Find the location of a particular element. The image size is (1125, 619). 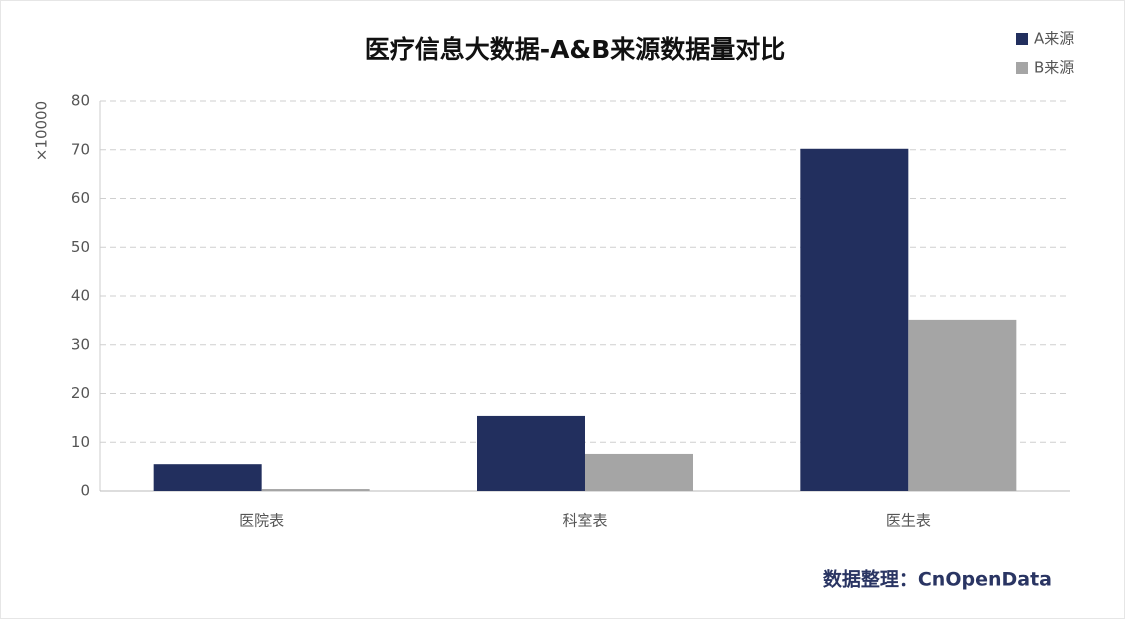

y-tick-label: 0 is located at coordinates (85, 491).